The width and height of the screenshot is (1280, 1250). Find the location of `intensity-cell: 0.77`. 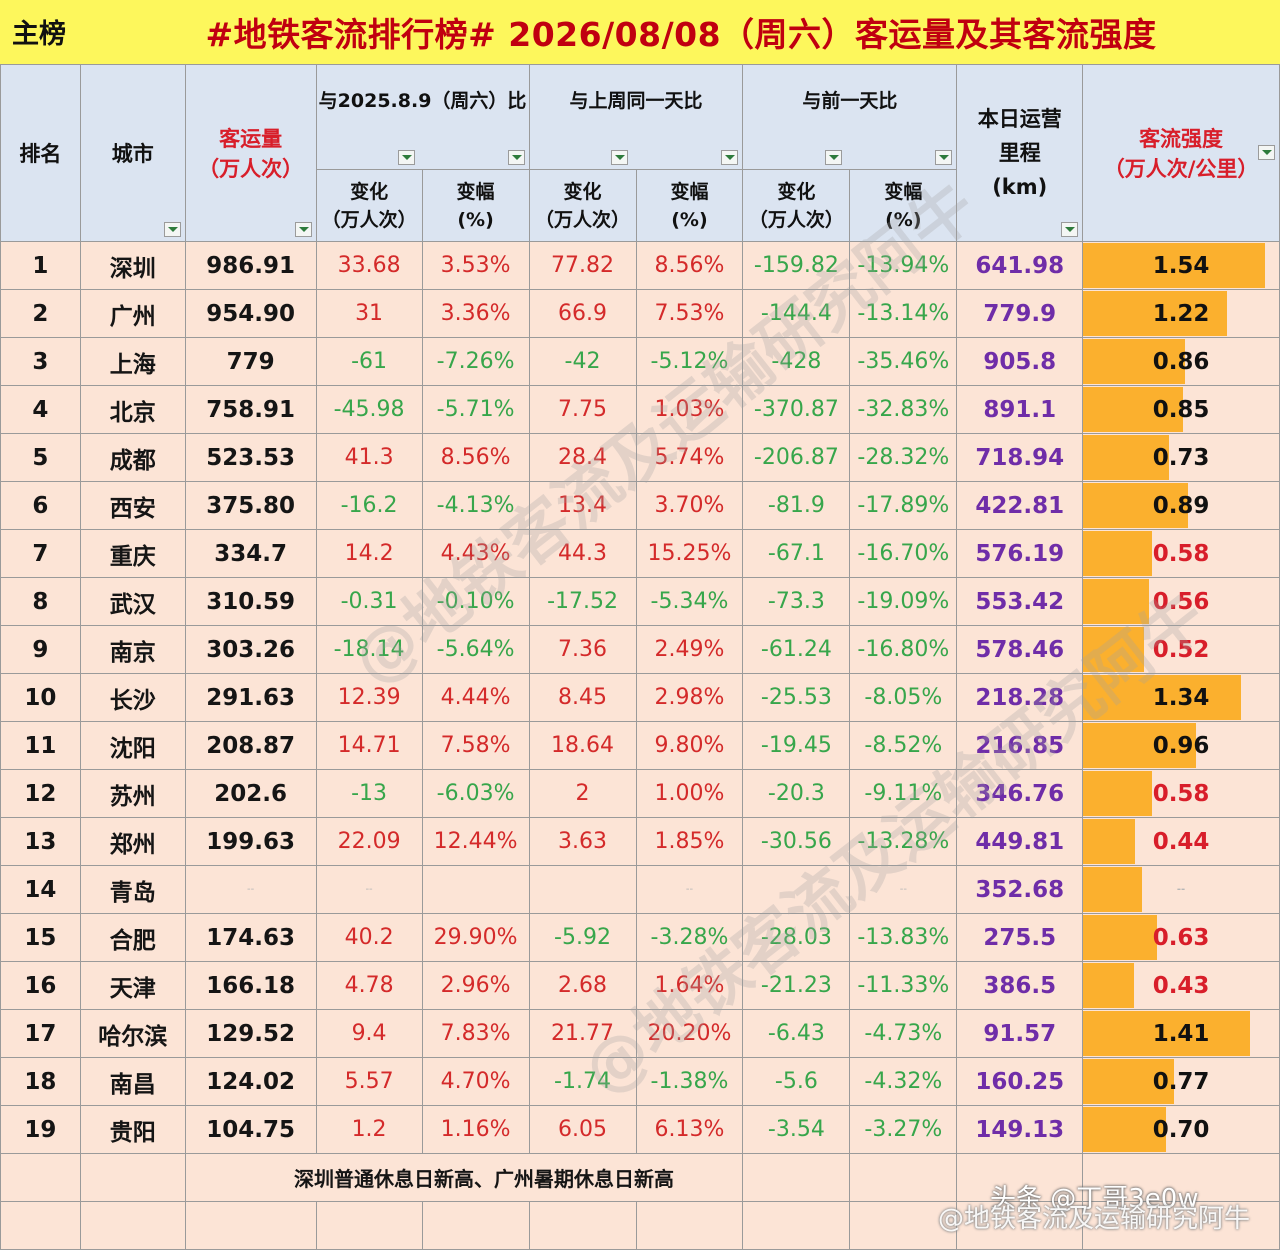

intensity-cell: 0.77 is located at coordinates (1181, 1081).